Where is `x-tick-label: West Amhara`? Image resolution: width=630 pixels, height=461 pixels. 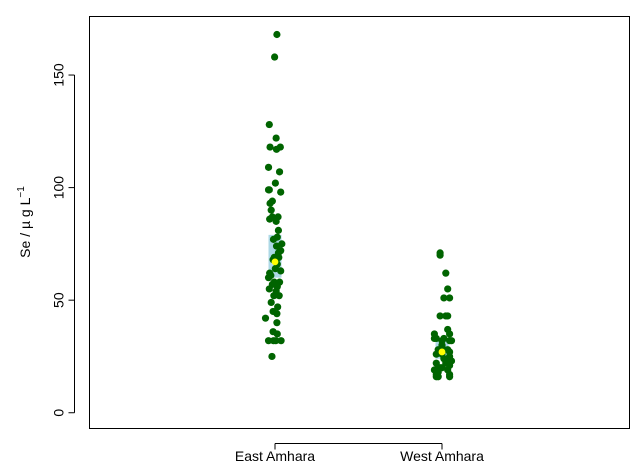
x-tick-label: West Amhara is located at coordinates (442, 454).